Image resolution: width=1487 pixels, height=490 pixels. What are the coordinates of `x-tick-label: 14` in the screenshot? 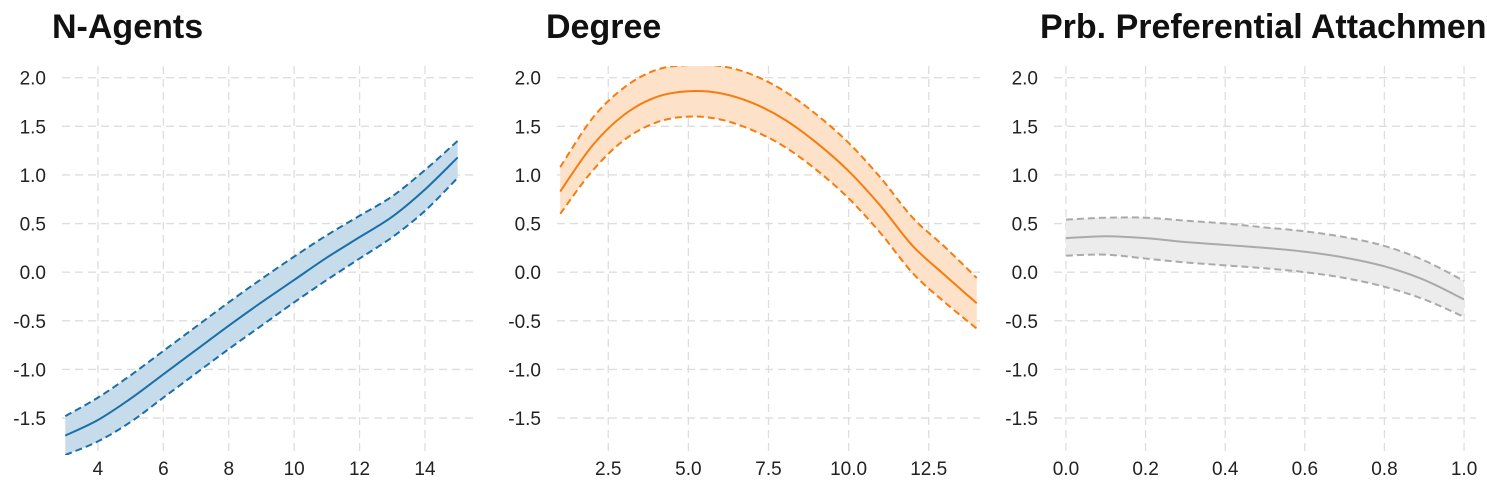 It's located at (425, 469).